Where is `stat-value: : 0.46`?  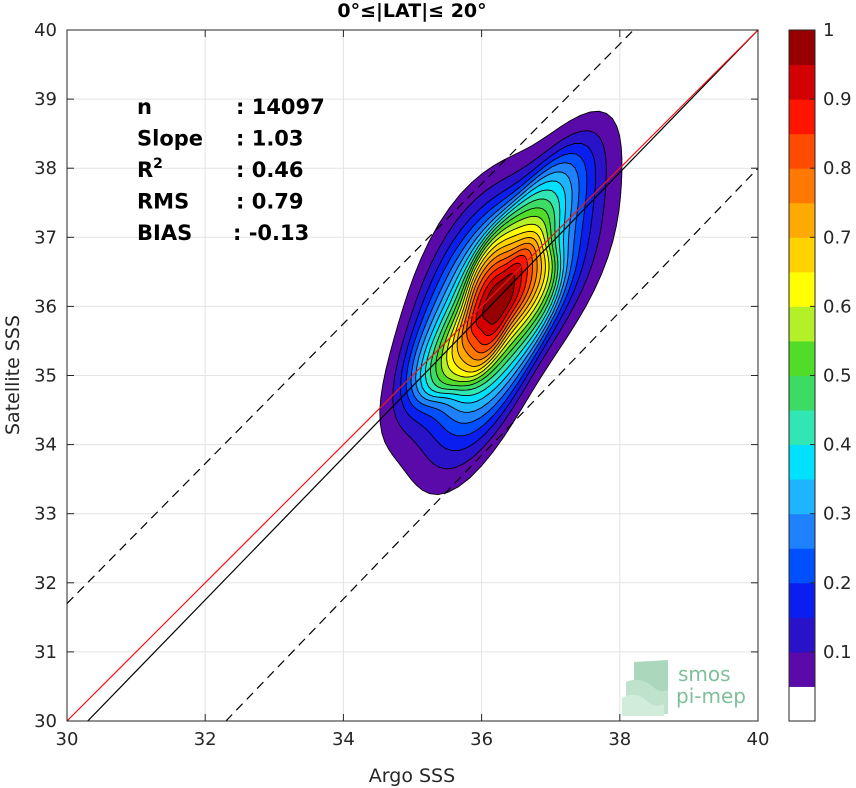 stat-value: : 0.46 is located at coordinates (270, 170).